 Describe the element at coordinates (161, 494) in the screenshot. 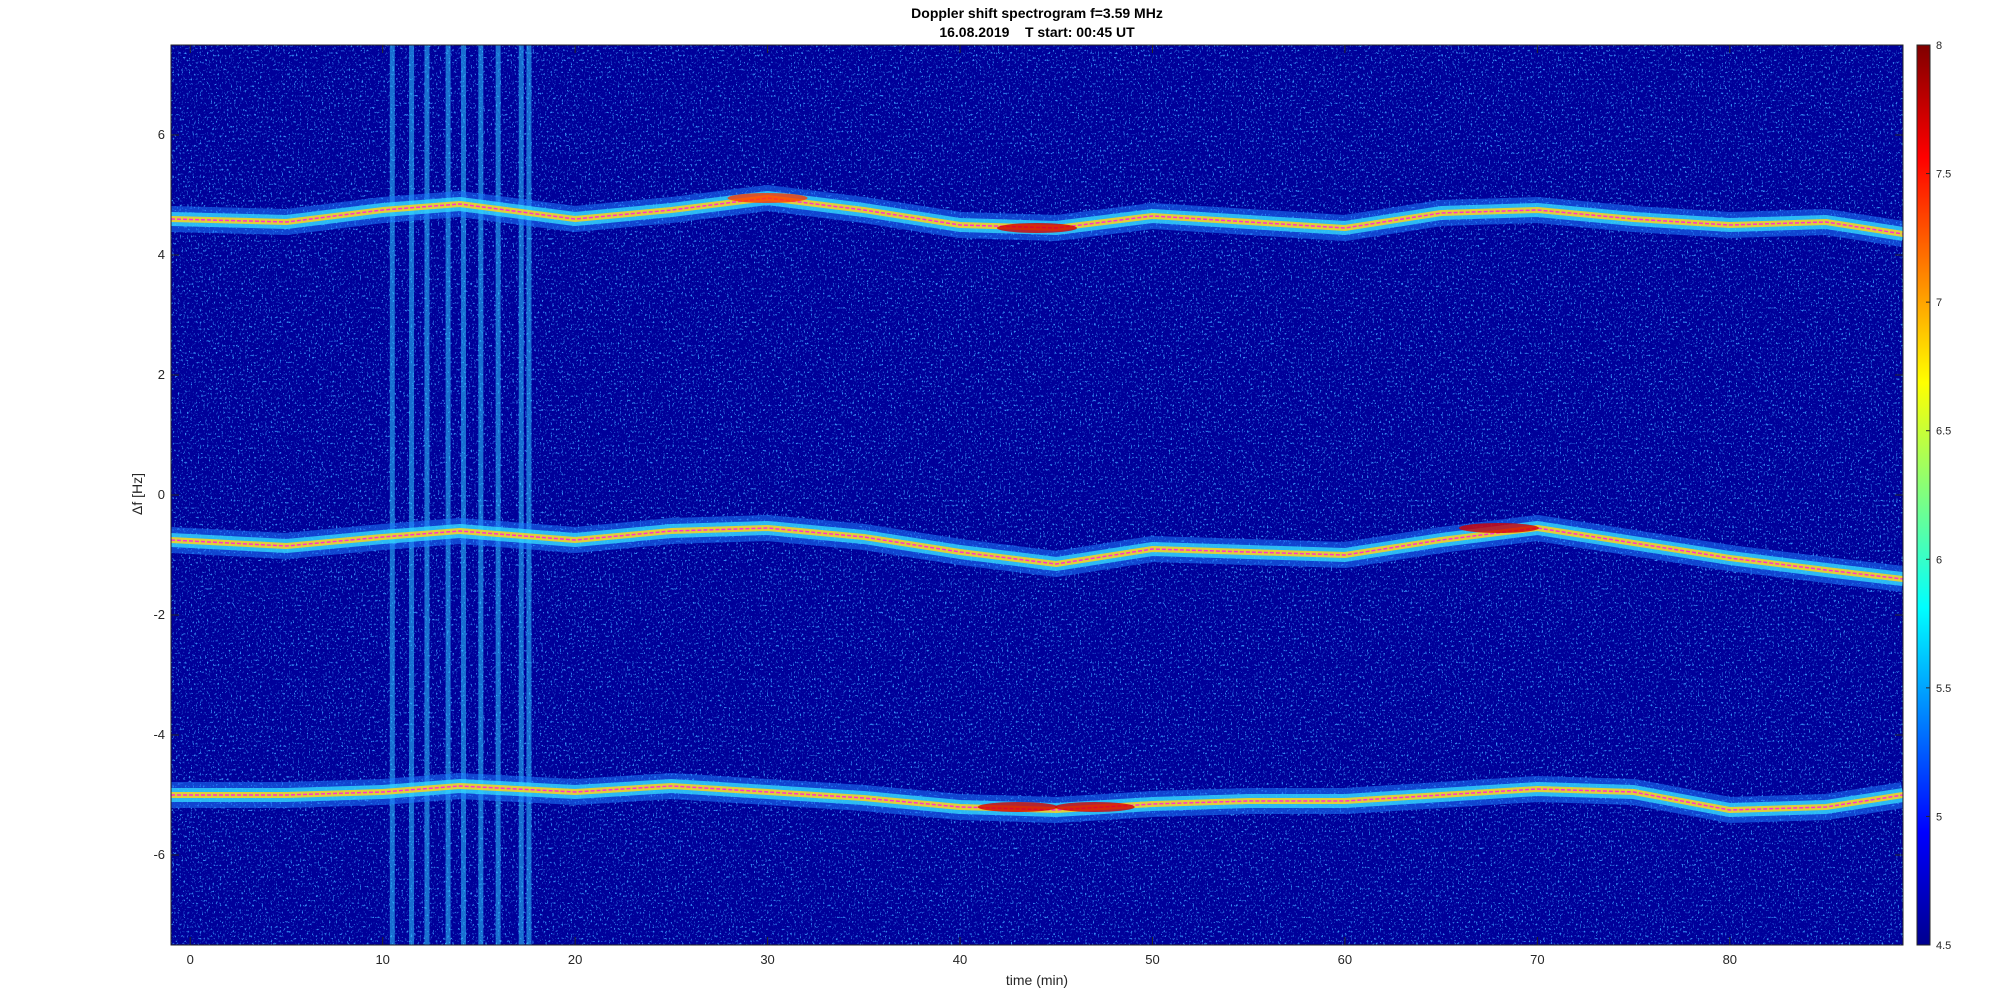

I see `y-tick-label: 0` at that location.